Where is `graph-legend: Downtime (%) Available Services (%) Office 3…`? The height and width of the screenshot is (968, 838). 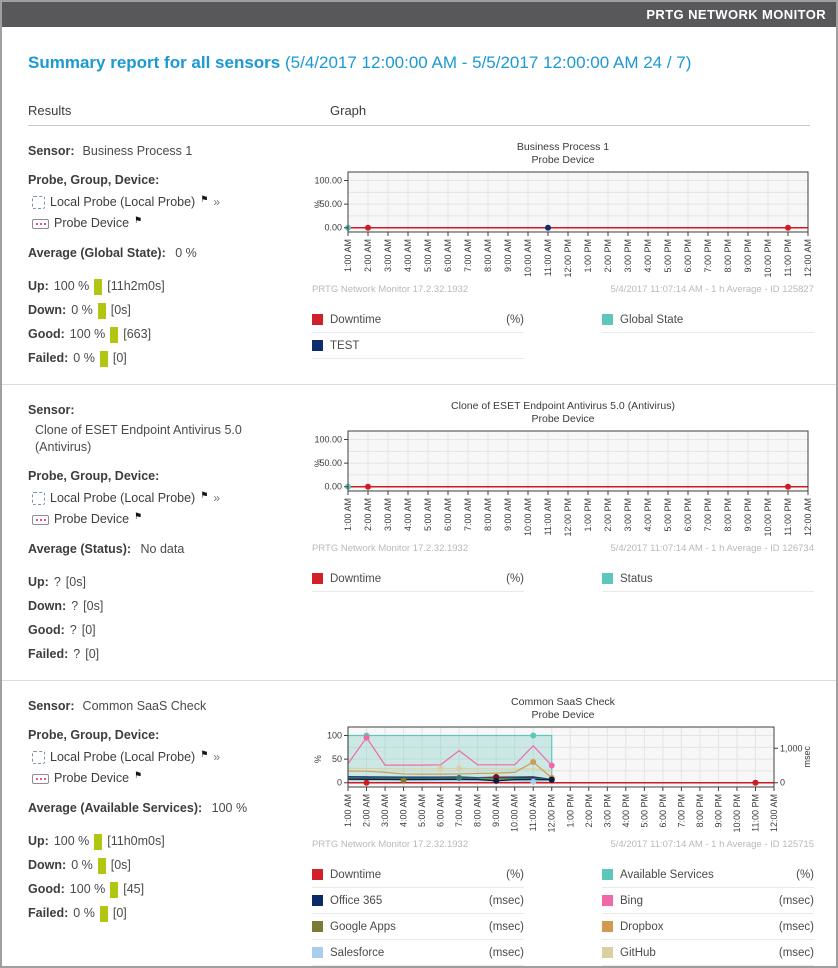 graph-legend: Downtime (%) Available Services (%) Office 3… is located at coordinates (563, 914).